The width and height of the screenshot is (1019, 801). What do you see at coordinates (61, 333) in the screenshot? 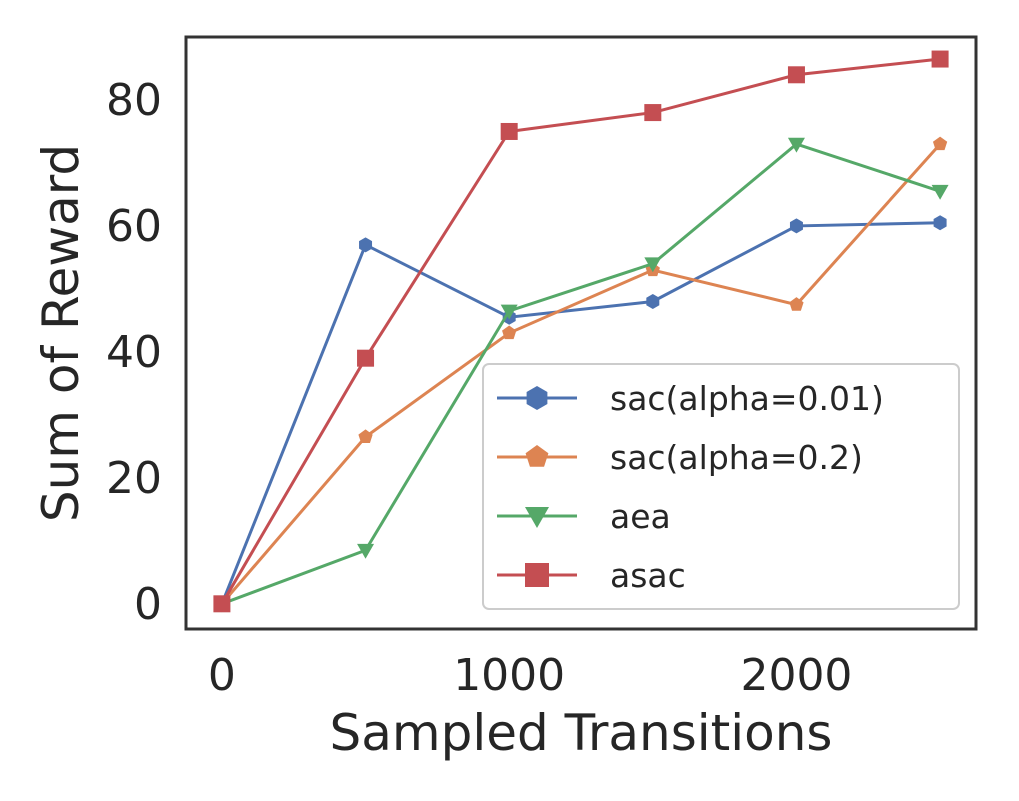
I see `y-axis-title: Sum of Reward` at bounding box center [61, 333].